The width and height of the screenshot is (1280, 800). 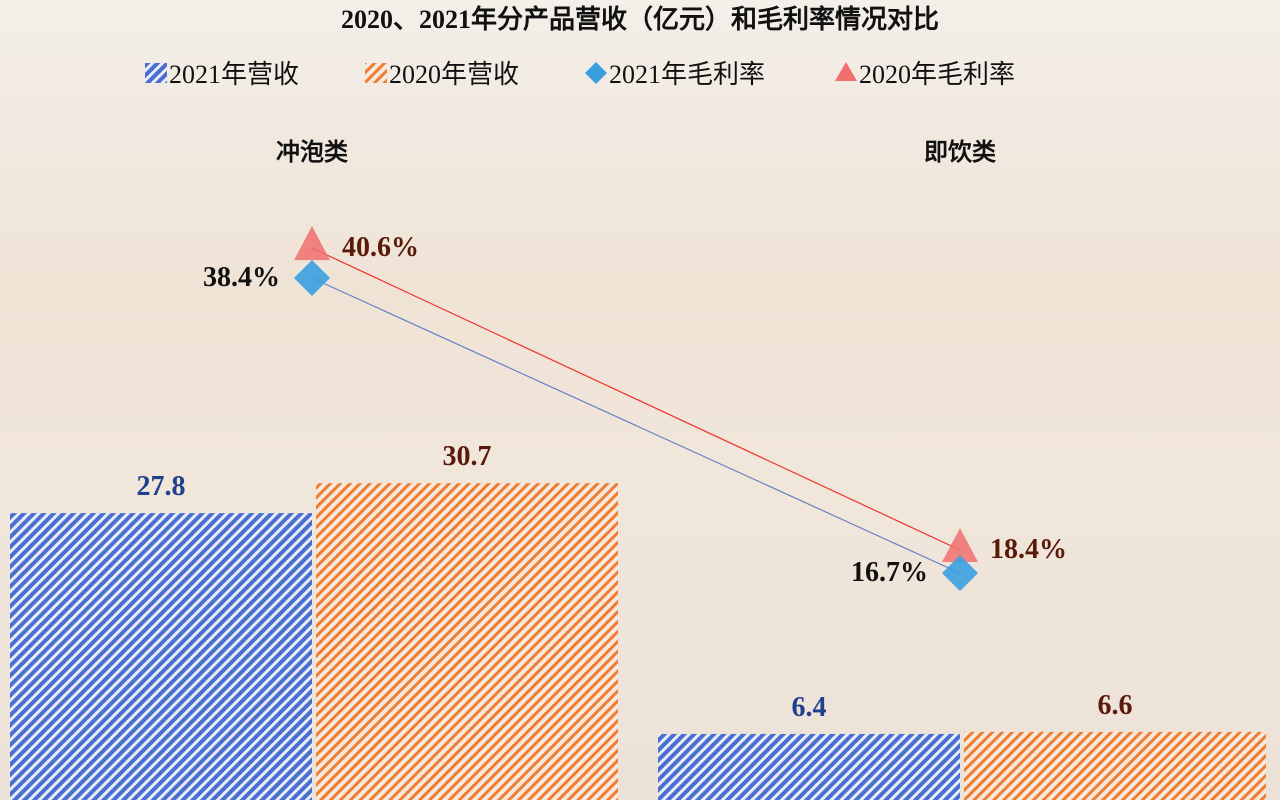 I want to click on bar-value-label: 27.8, so click(x=161, y=486).